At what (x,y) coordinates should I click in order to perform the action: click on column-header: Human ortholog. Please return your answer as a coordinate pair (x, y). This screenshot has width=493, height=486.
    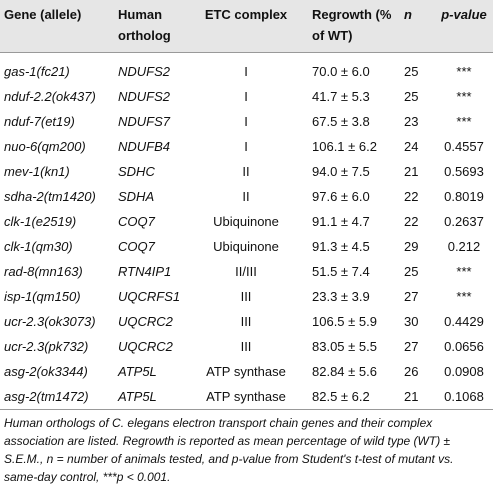
    Looking at the image, I should click on (155, 26).